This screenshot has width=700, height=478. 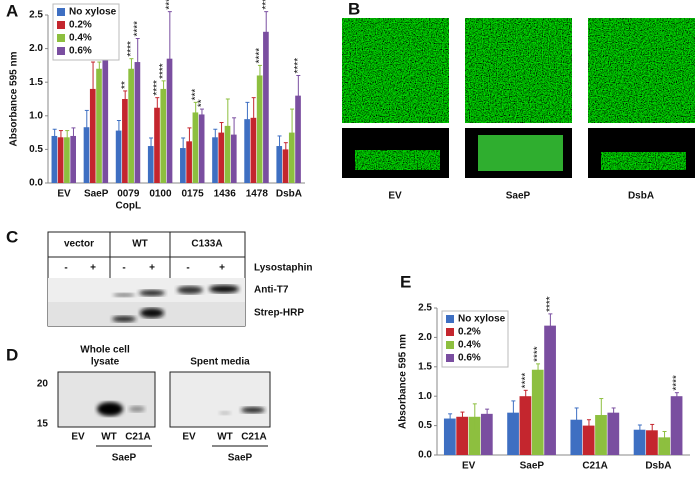 I want to click on panel-label: E, so click(x=405, y=281).